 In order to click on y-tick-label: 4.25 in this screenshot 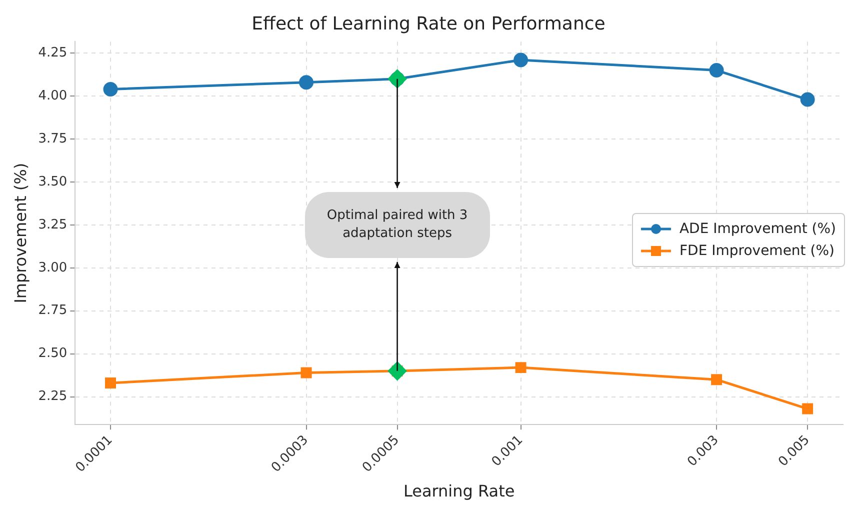, I will do `click(53, 52)`.